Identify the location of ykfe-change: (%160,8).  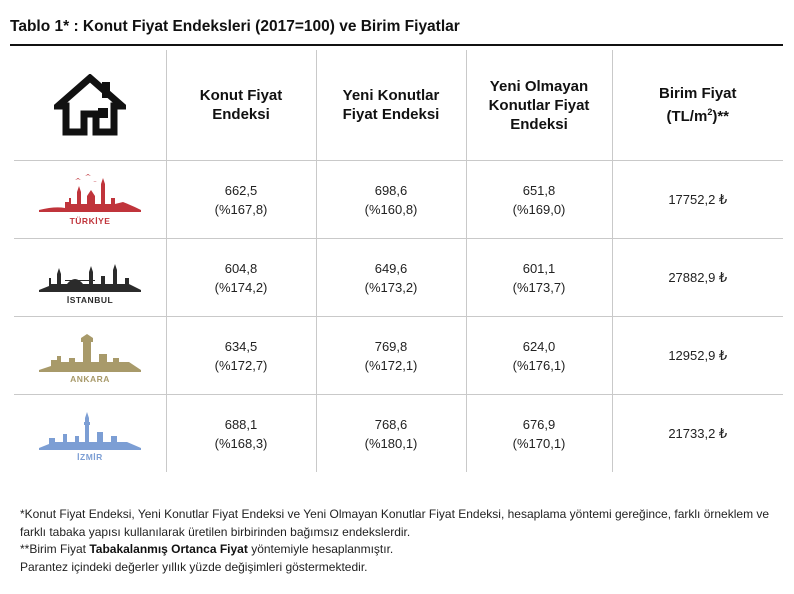
(391, 209).